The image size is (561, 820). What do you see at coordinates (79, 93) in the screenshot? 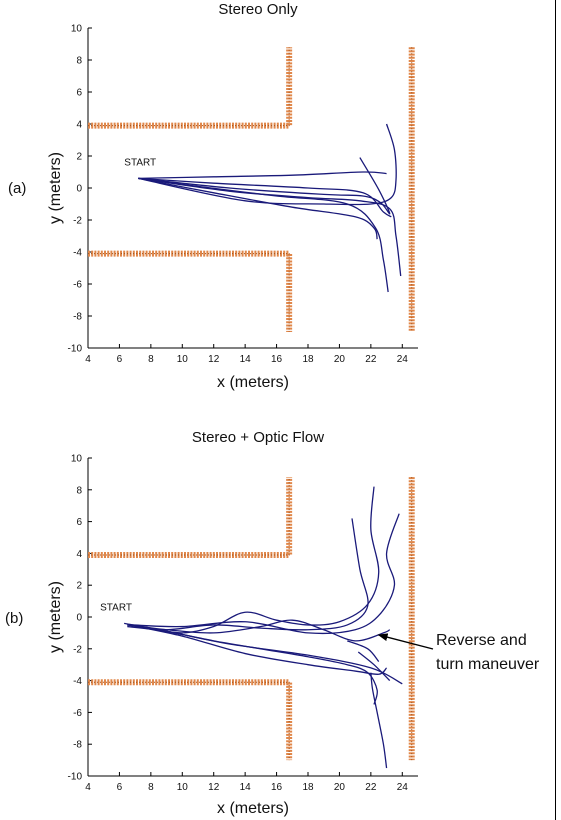
I see `panel-a-y-tick-label: 6` at bounding box center [79, 93].